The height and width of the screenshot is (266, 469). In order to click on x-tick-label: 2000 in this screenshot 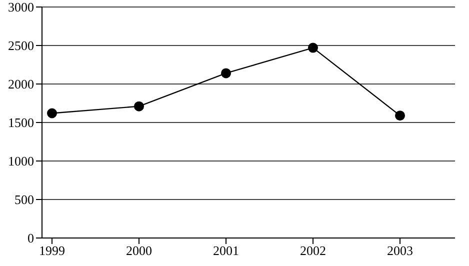, I will do `click(139, 250)`.